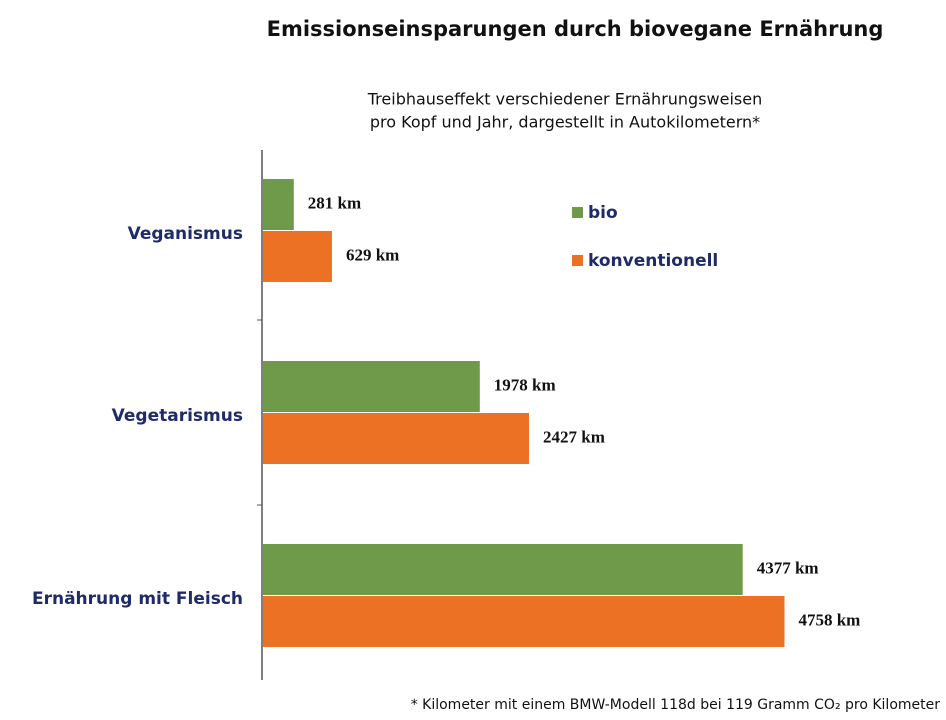 This screenshot has height=720, width=946. What do you see at coordinates (372, 254) in the screenshot?
I see `value-label: 629 km` at bounding box center [372, 254].